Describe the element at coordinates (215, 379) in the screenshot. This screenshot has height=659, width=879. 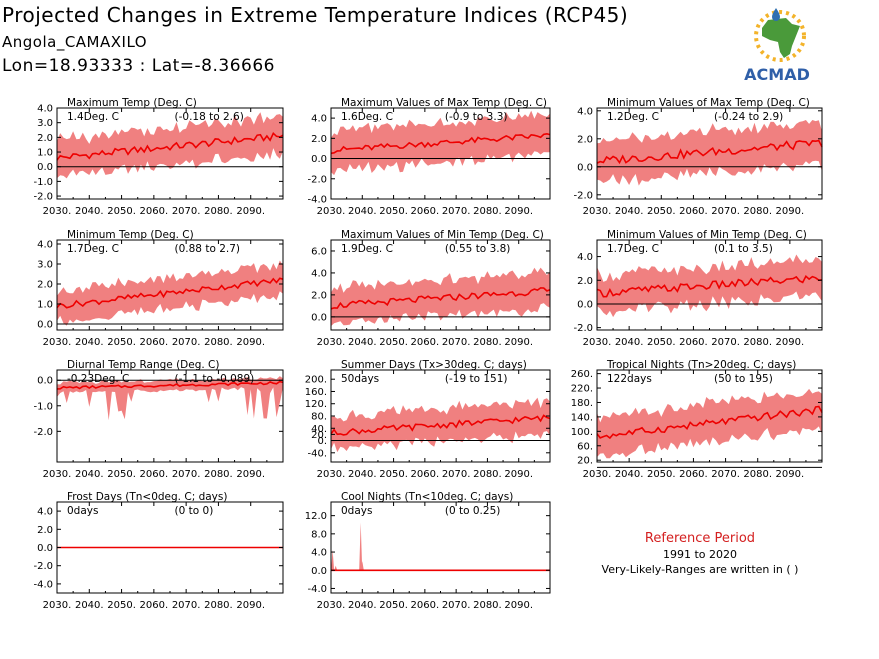
I see `range-label: (-1.1 to -0.089)` at that location.